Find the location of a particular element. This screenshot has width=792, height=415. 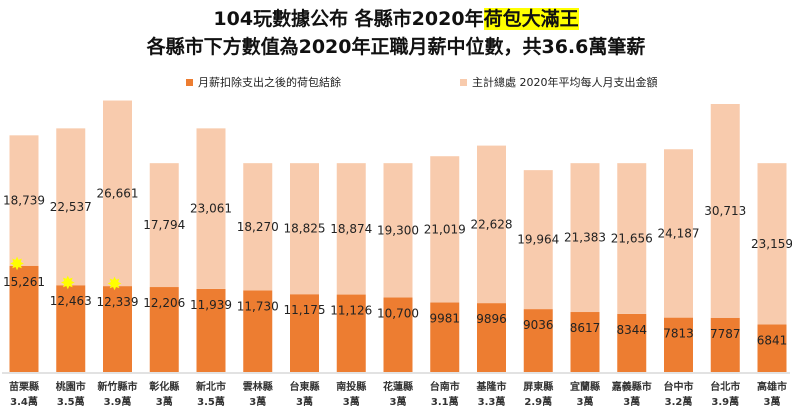

data-label-balance: 12,339 is located at coordinates (118, 302).